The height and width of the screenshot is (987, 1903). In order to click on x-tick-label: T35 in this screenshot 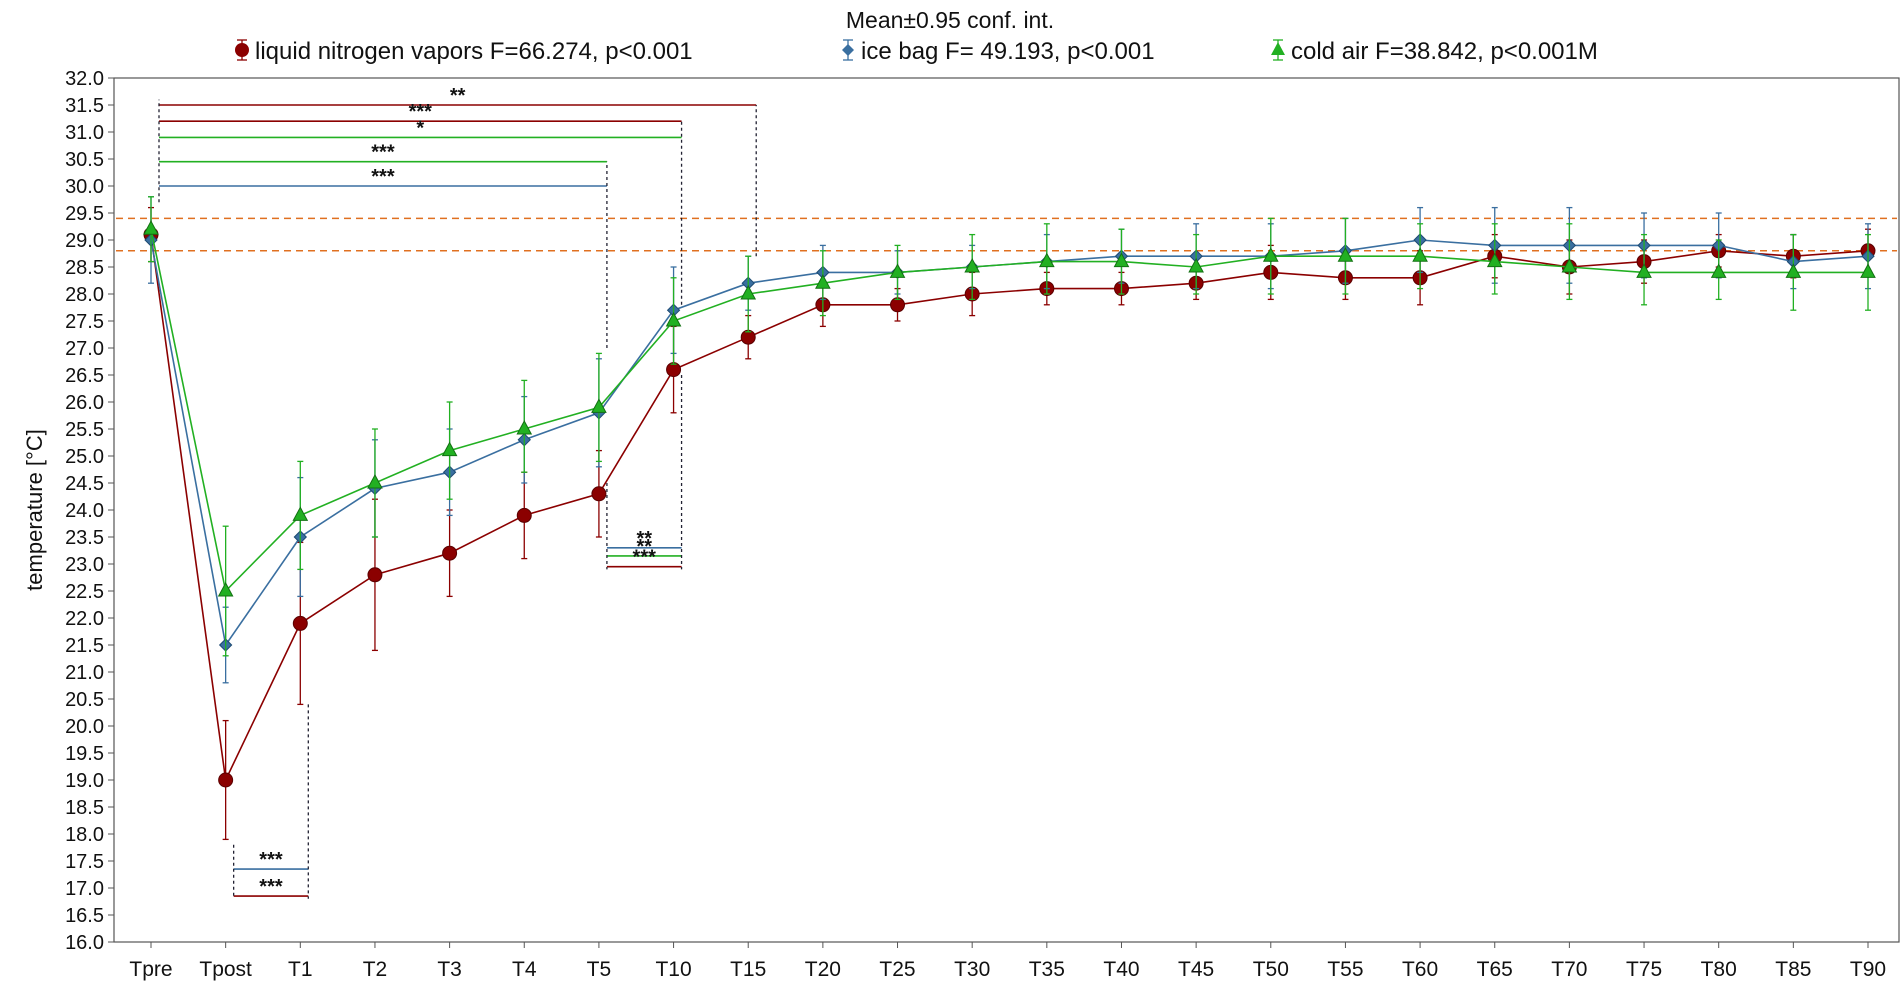, I will do `click(1047, 969)`.